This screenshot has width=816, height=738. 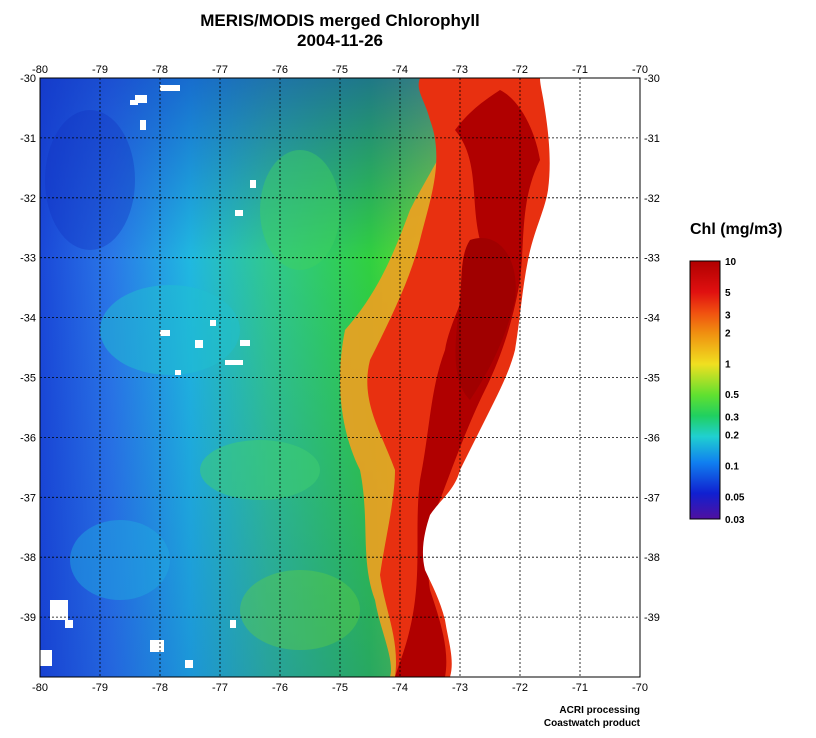 What do you see at coordinates (220, 70) in the screenshot?
I see `lon-tick-label-top: -77` at bounding box center [220, 70].